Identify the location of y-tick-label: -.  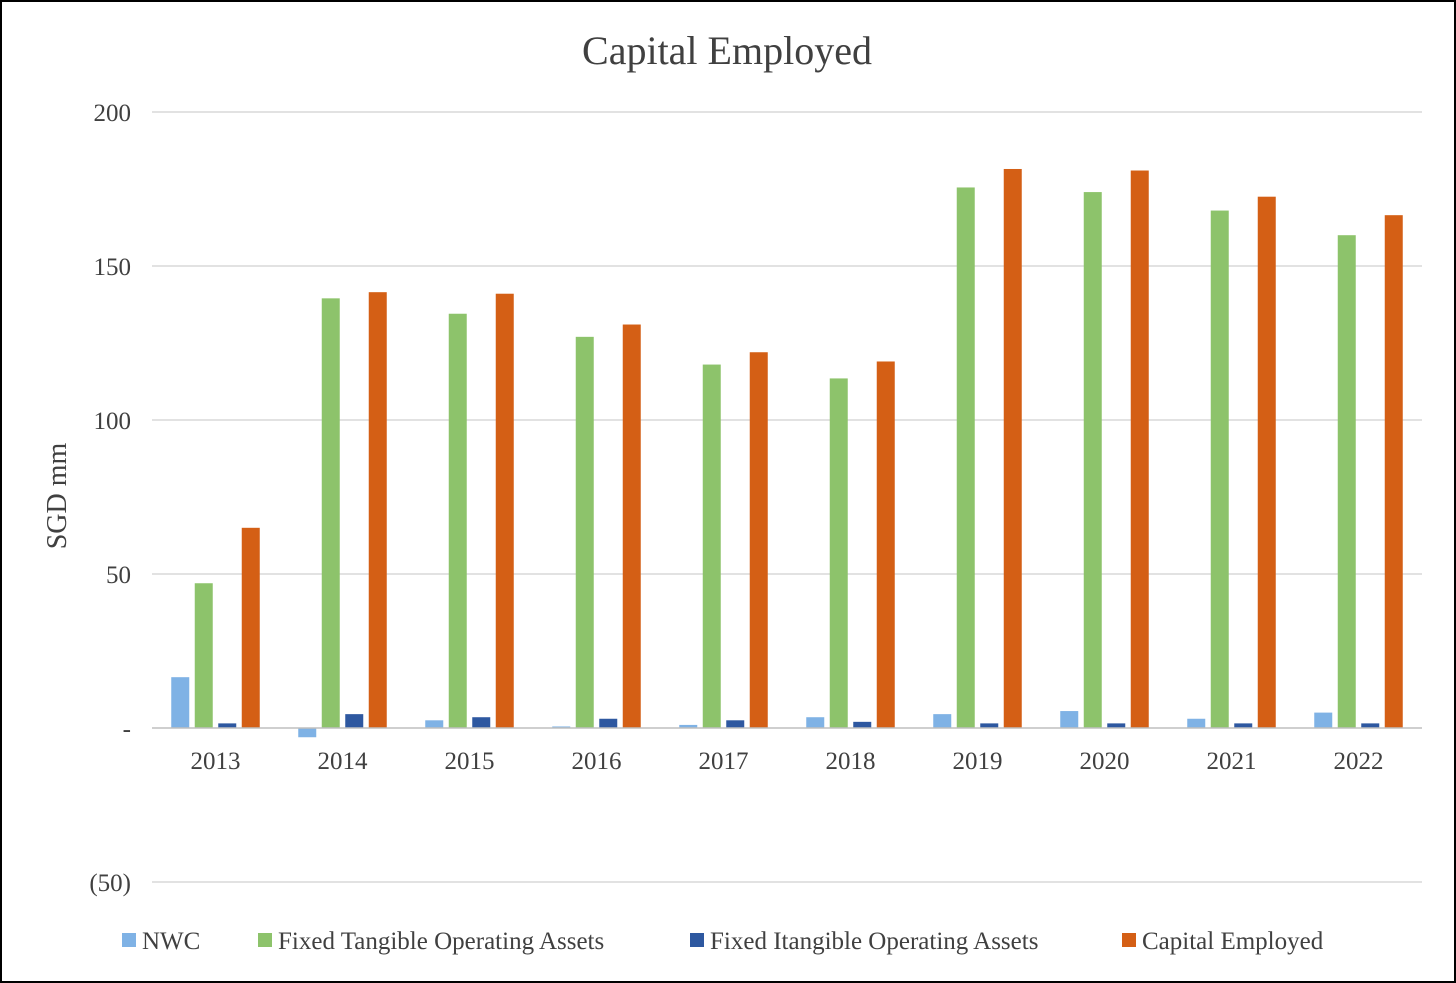
(127, 729).